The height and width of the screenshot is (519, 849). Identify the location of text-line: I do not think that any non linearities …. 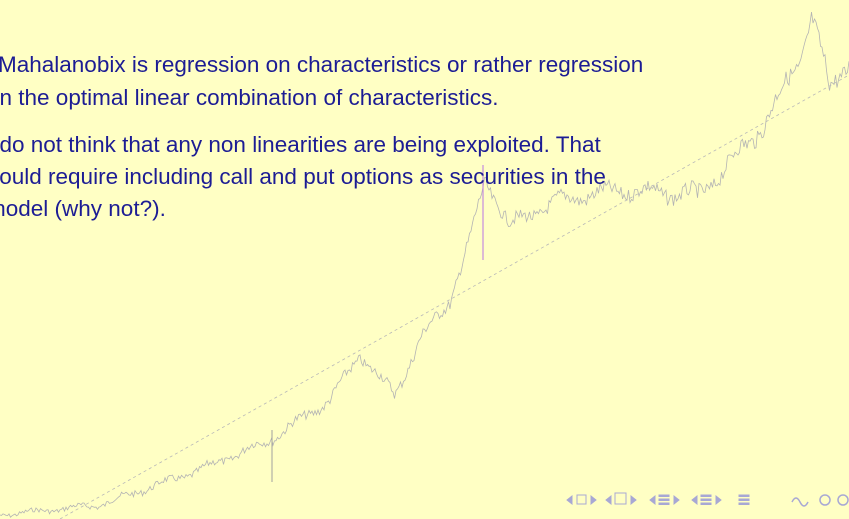
(300, 144).